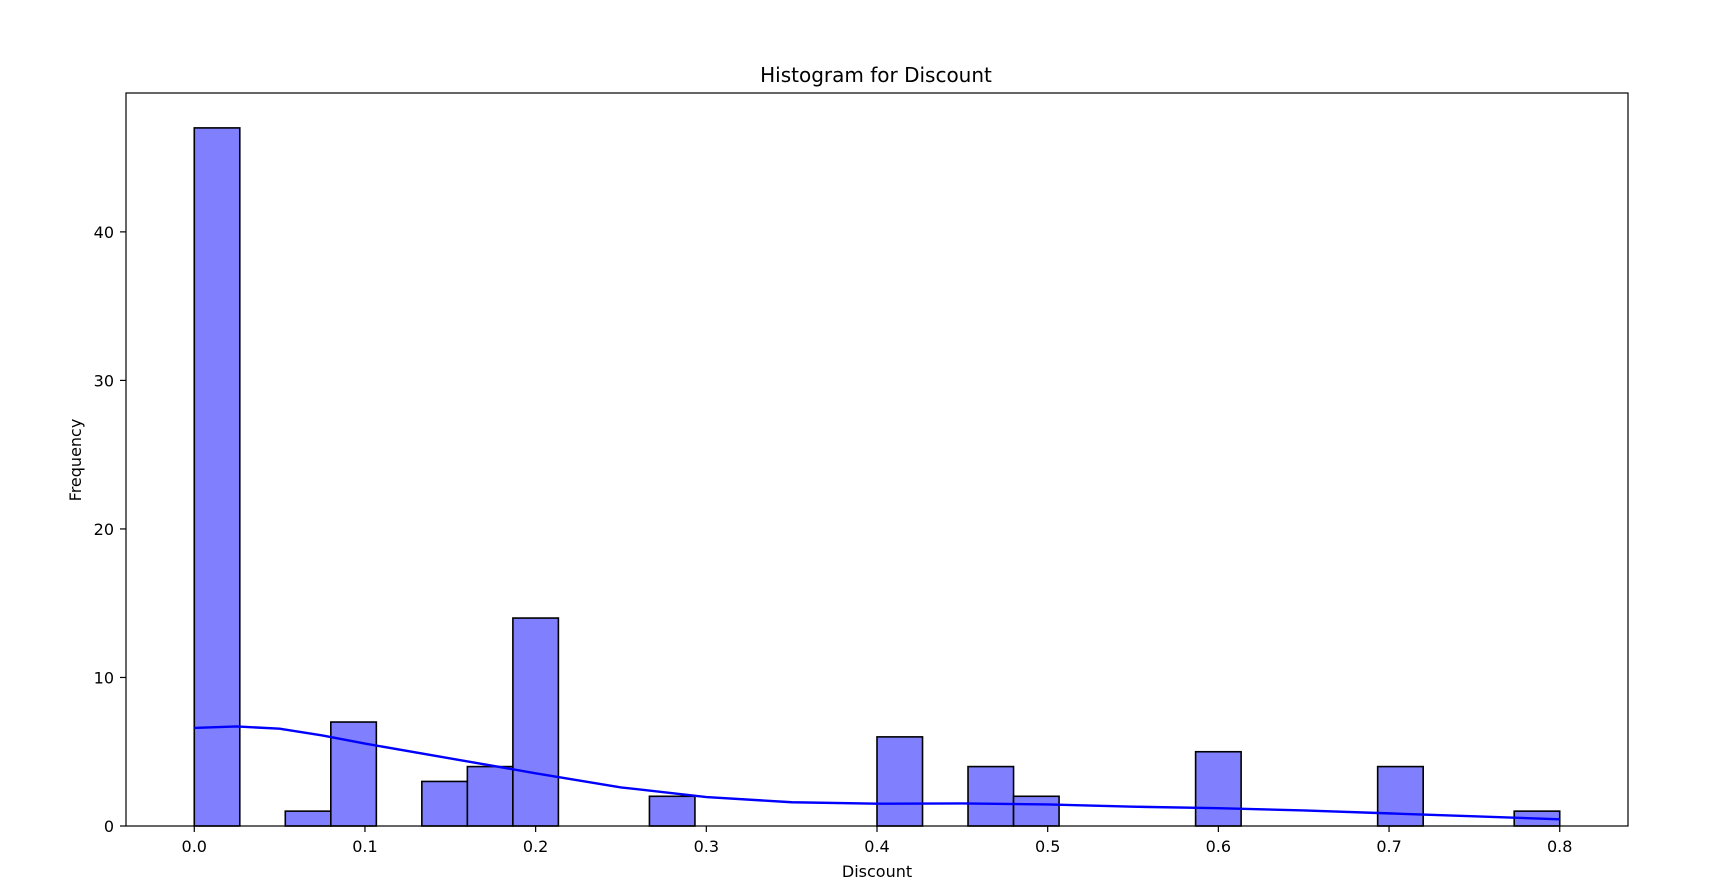 Image resolution: width=1709 pixels, height=895 pixels. What do you see at coordinates (109, 826) in the screenshot?
I see `y-tick-label: 0` at bounding box center [109, 826].